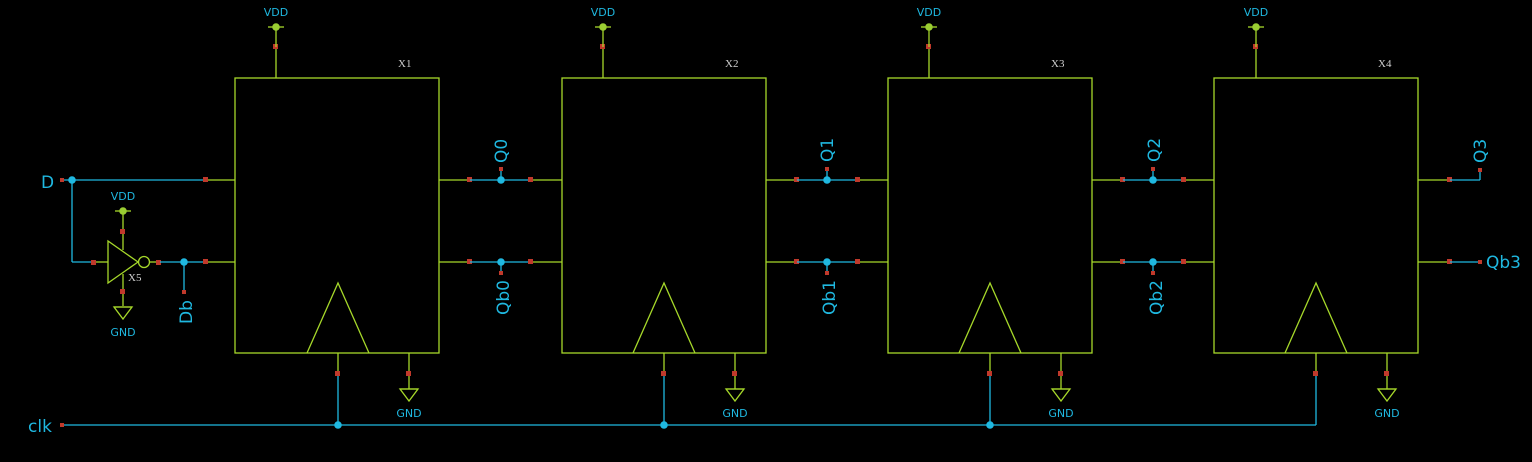 The width and height of the screenshot is (1532, 462). I want to click on d-net, so click(133, 219).